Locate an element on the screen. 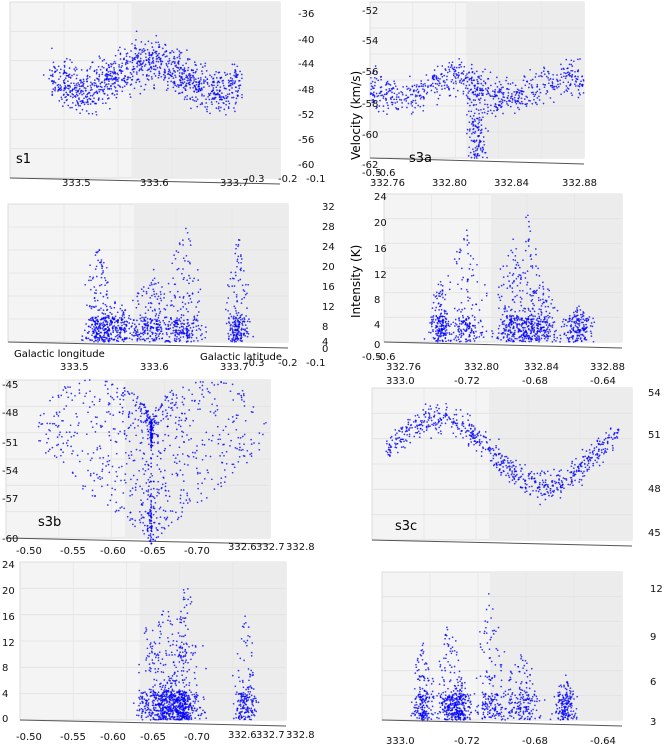  z-tick-label: -0.2 is located at coordinates (288, 363).